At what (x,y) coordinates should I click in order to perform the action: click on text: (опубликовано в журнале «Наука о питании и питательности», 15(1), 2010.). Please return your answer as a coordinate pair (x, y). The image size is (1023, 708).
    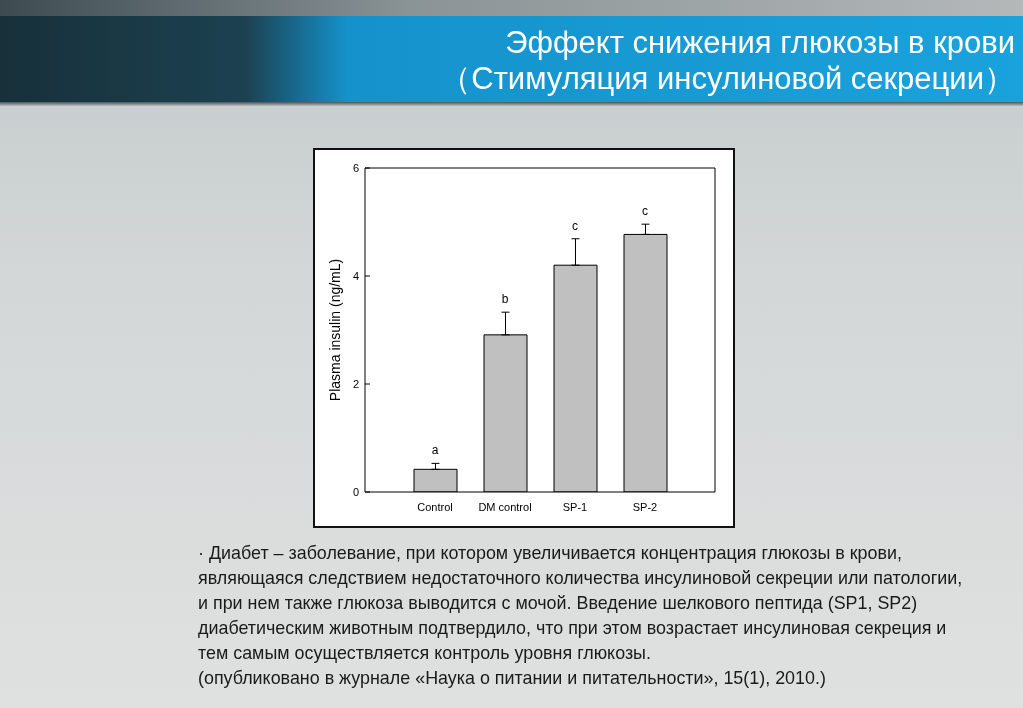
    Looking at the image, I should click on (512, 678).